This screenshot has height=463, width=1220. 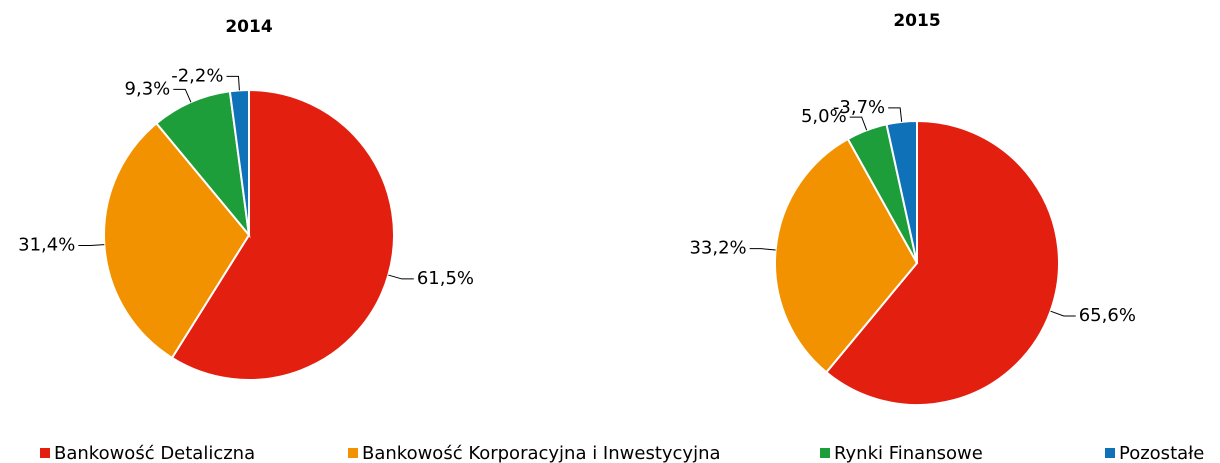 I want to click on data-label: 65,6%, so click(x=1107, y=315).